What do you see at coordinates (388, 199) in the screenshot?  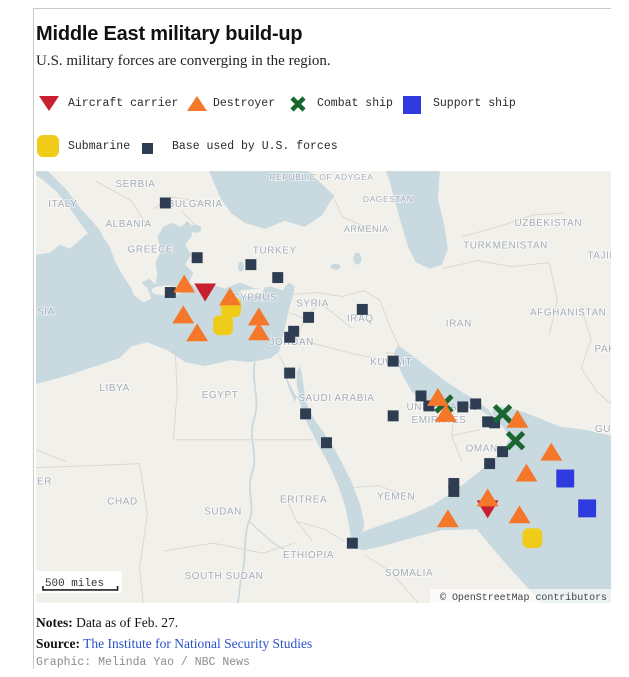 I see `map-label: DAGESTAN` at bounding box center [388, 199].